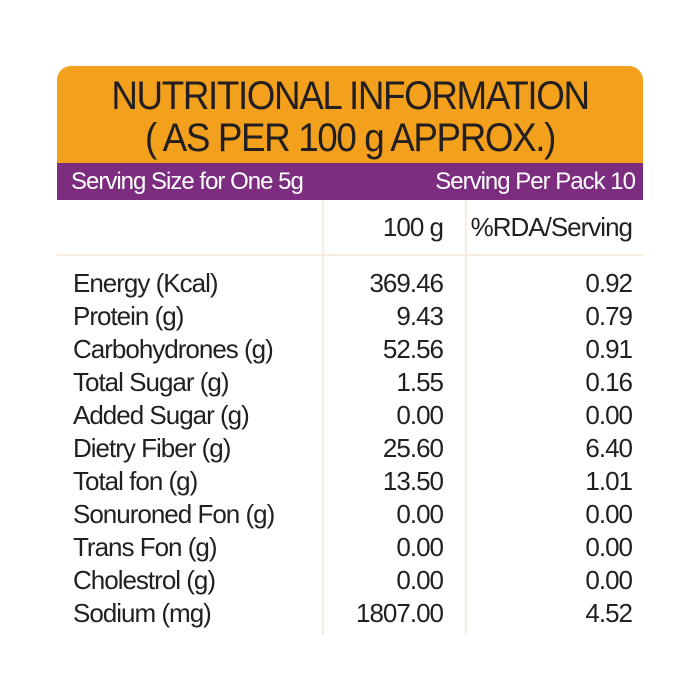 This screenshot has height=700, width=700. I want to click on nutrient-label: Total Sugar (g), so click(151, 382).